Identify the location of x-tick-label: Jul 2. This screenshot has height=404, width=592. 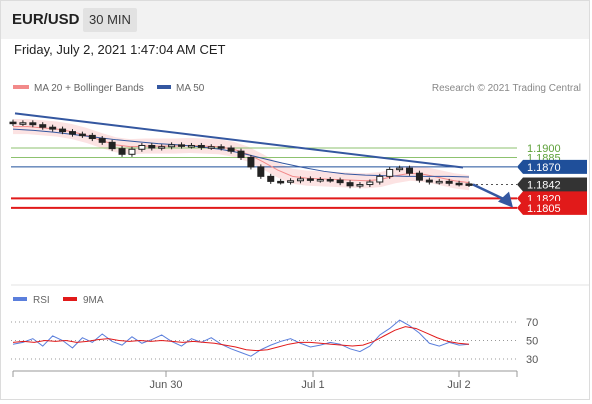
(458, 385).